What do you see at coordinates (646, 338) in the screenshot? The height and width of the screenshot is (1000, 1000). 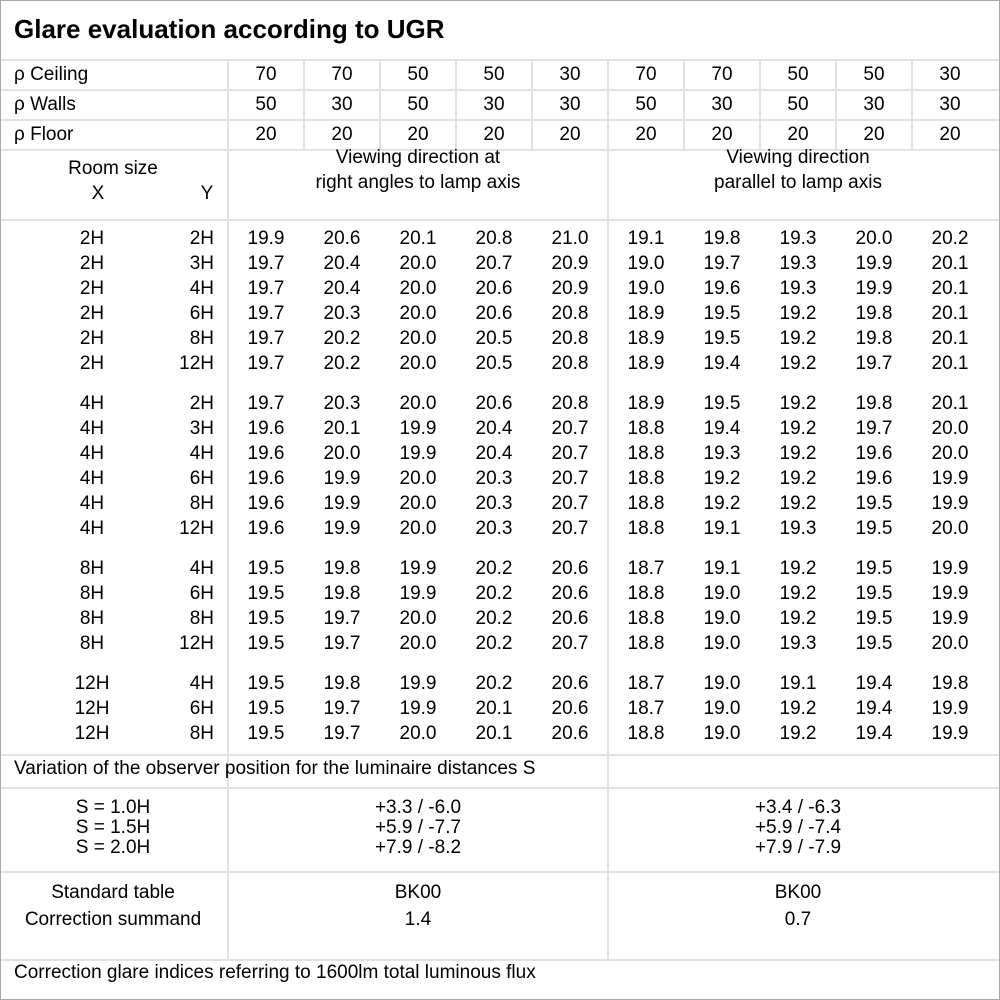 I see `ugr-value: 18.9` at bounding box center [646, 338].